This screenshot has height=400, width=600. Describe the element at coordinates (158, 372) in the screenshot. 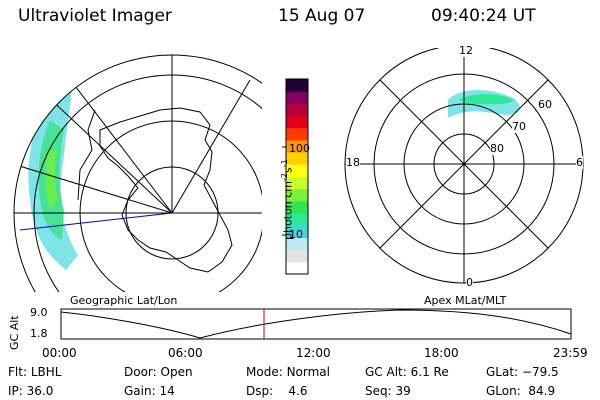

I see `door-field: Door: Open` at that location.